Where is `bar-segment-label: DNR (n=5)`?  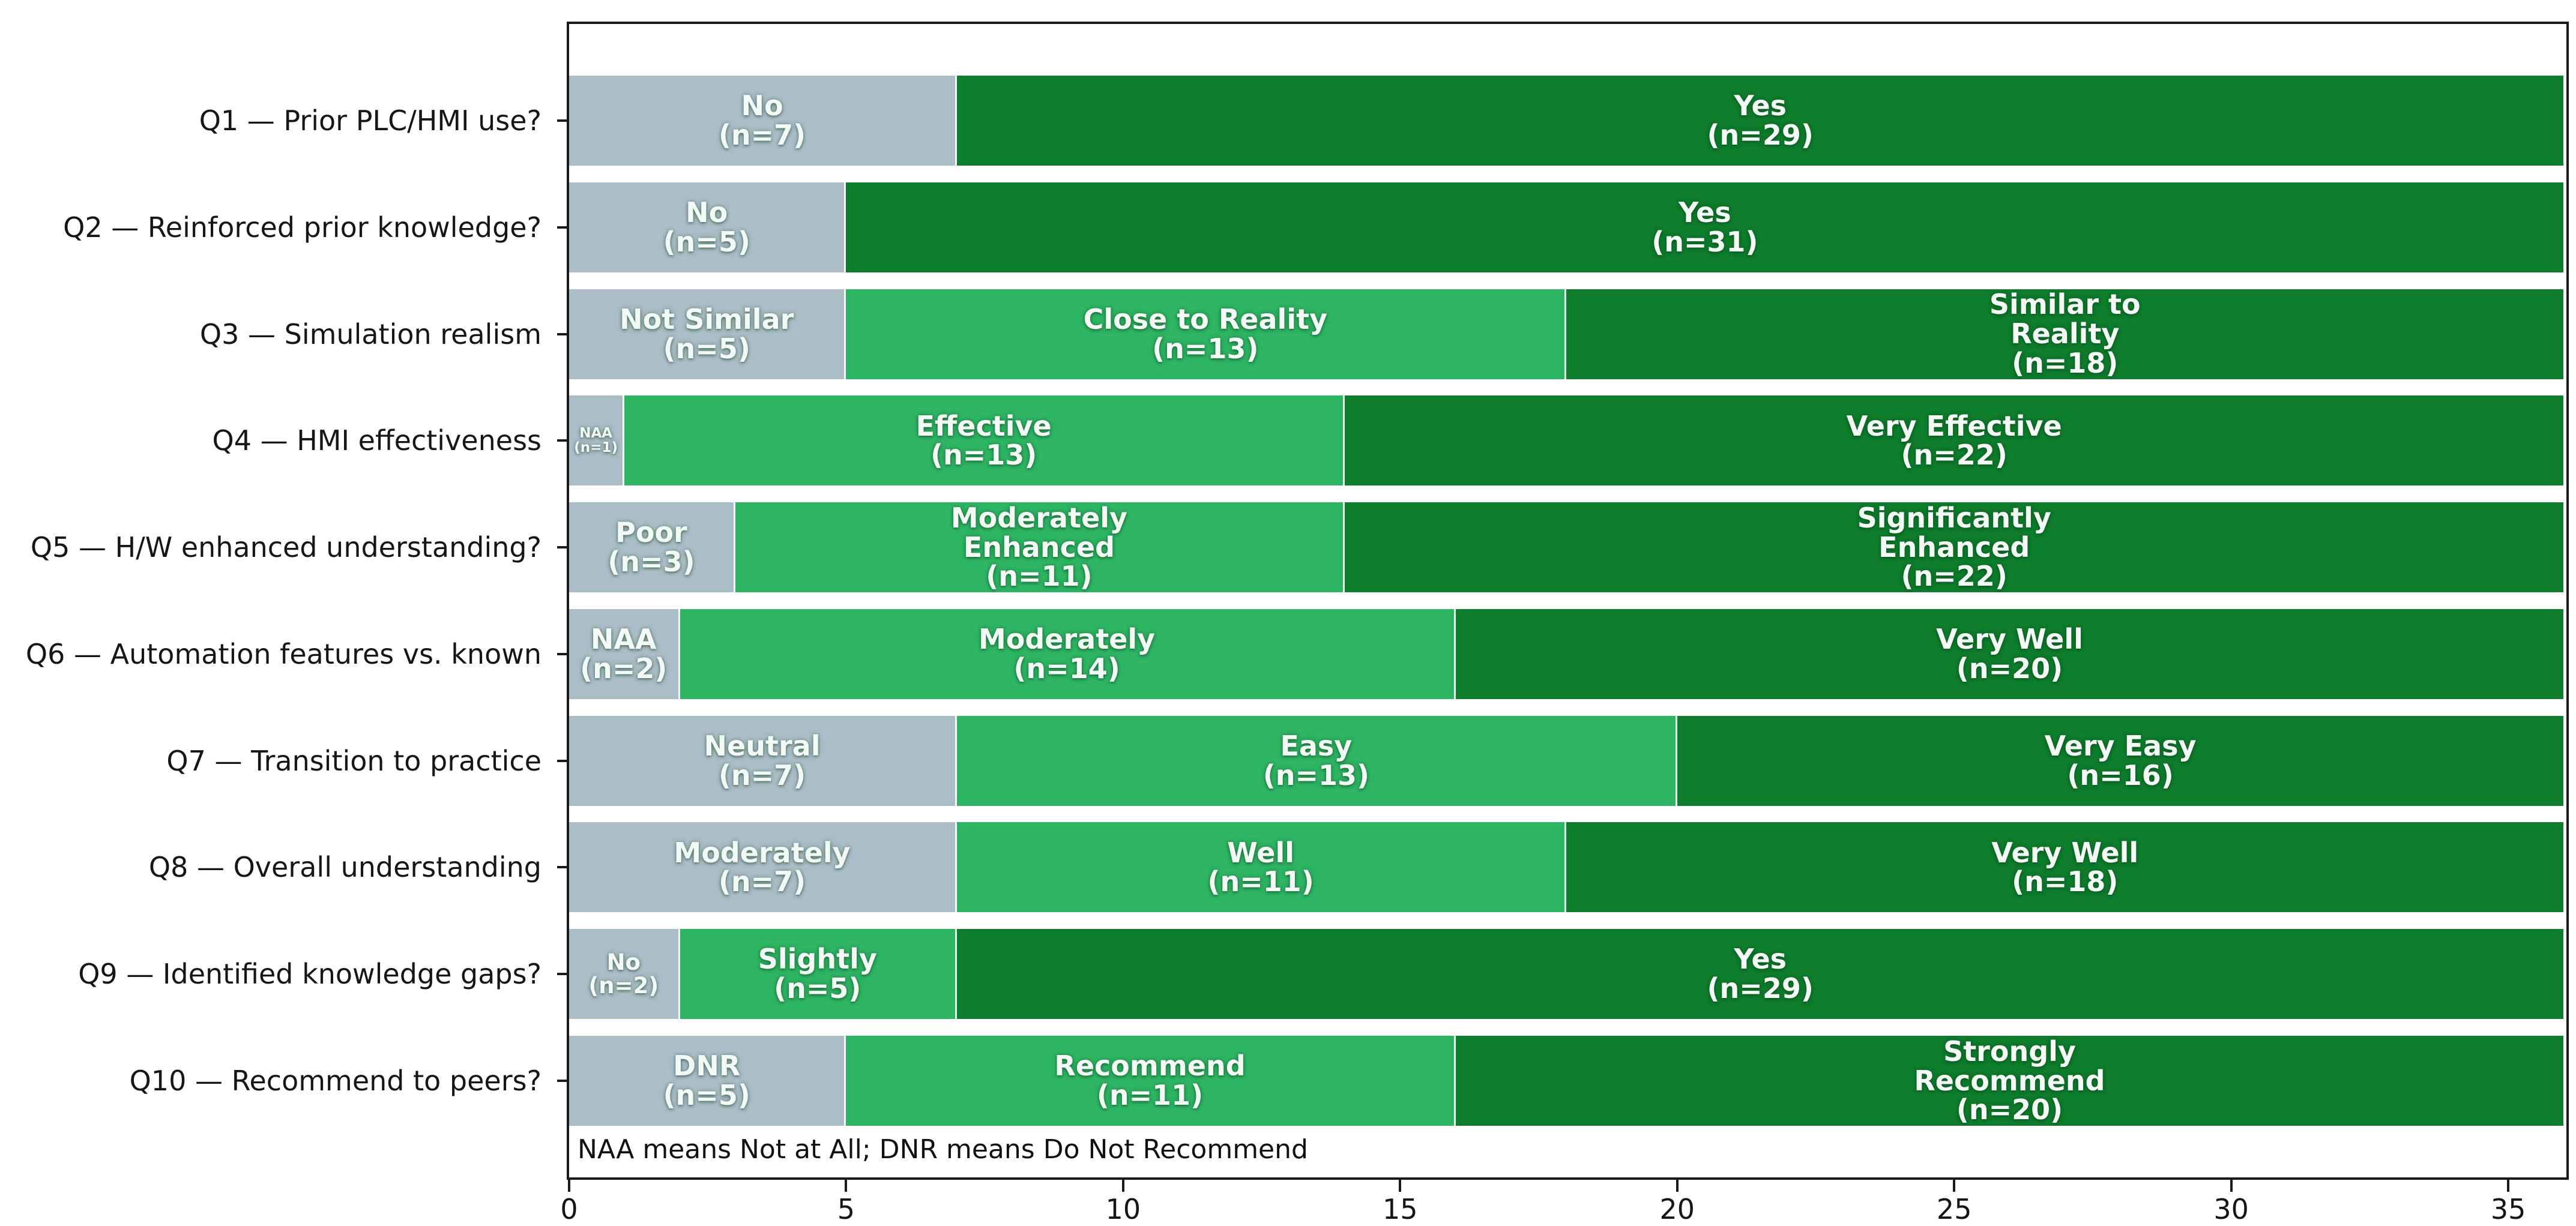
bar-segment-label: DNR (n=5) is located at coordinates (706, 1080).